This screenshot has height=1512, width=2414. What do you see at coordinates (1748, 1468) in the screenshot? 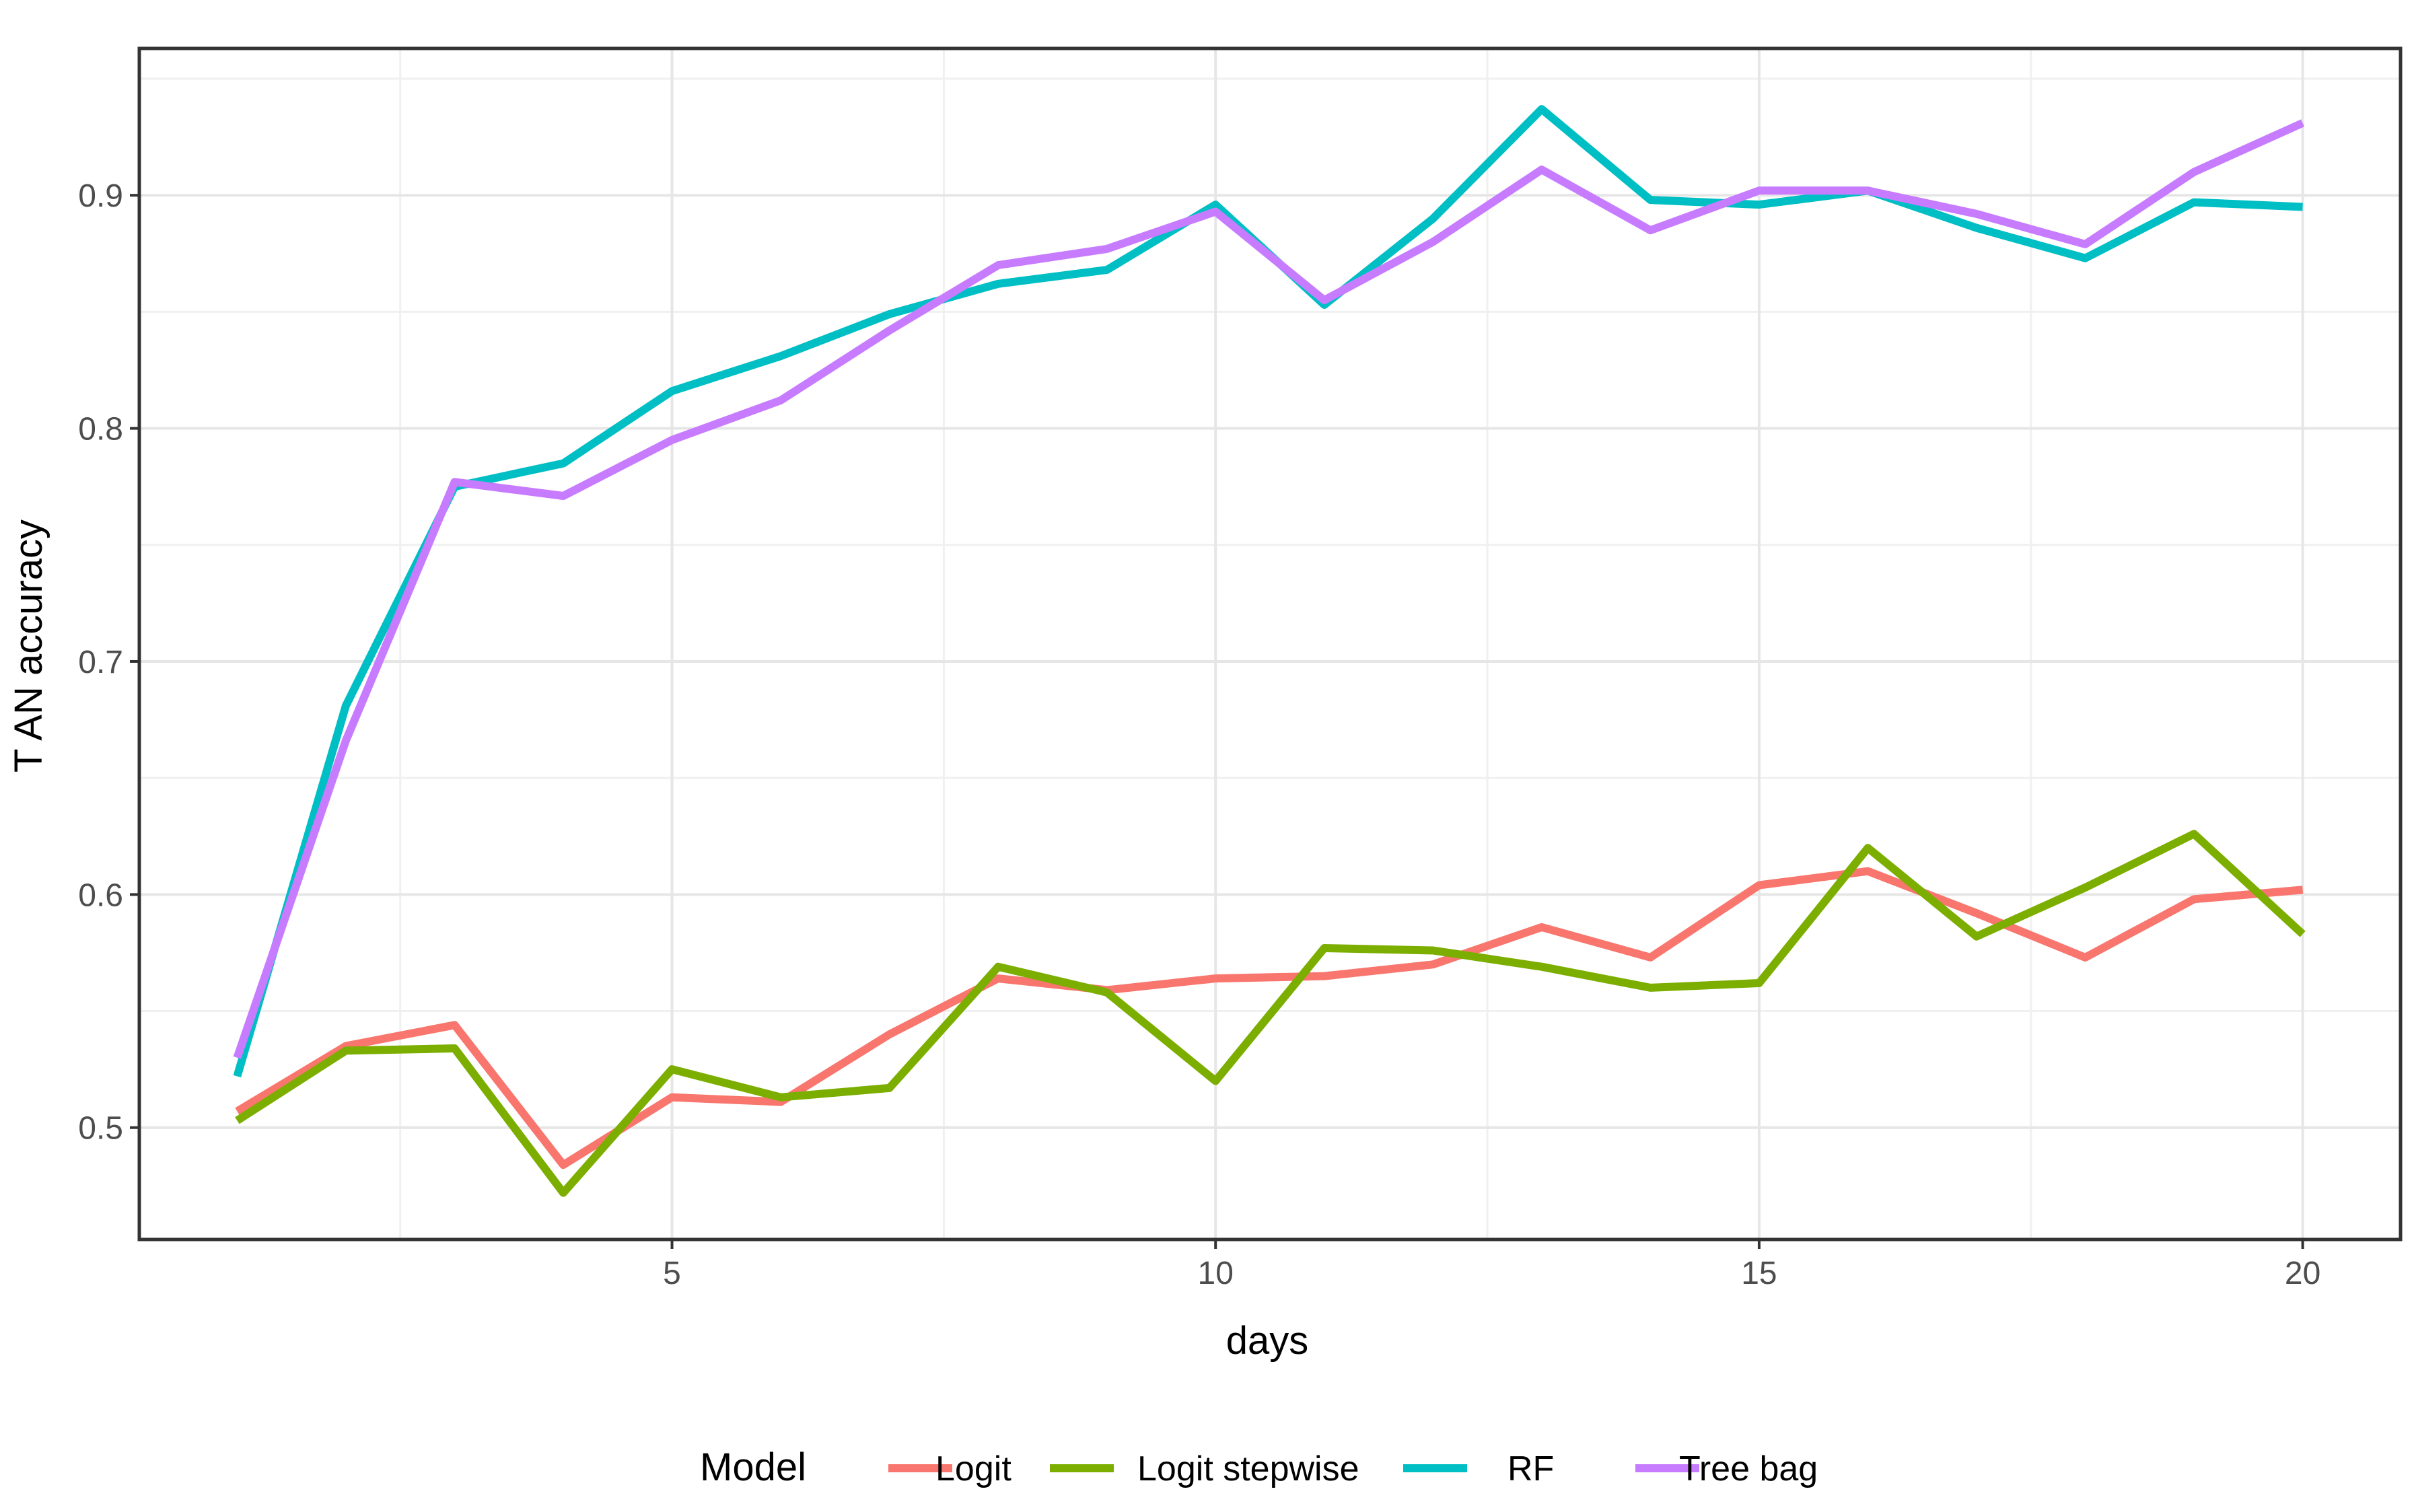
I see `legend-label-tree-bag: Tree bag` at bounding box center [1748, 1468].